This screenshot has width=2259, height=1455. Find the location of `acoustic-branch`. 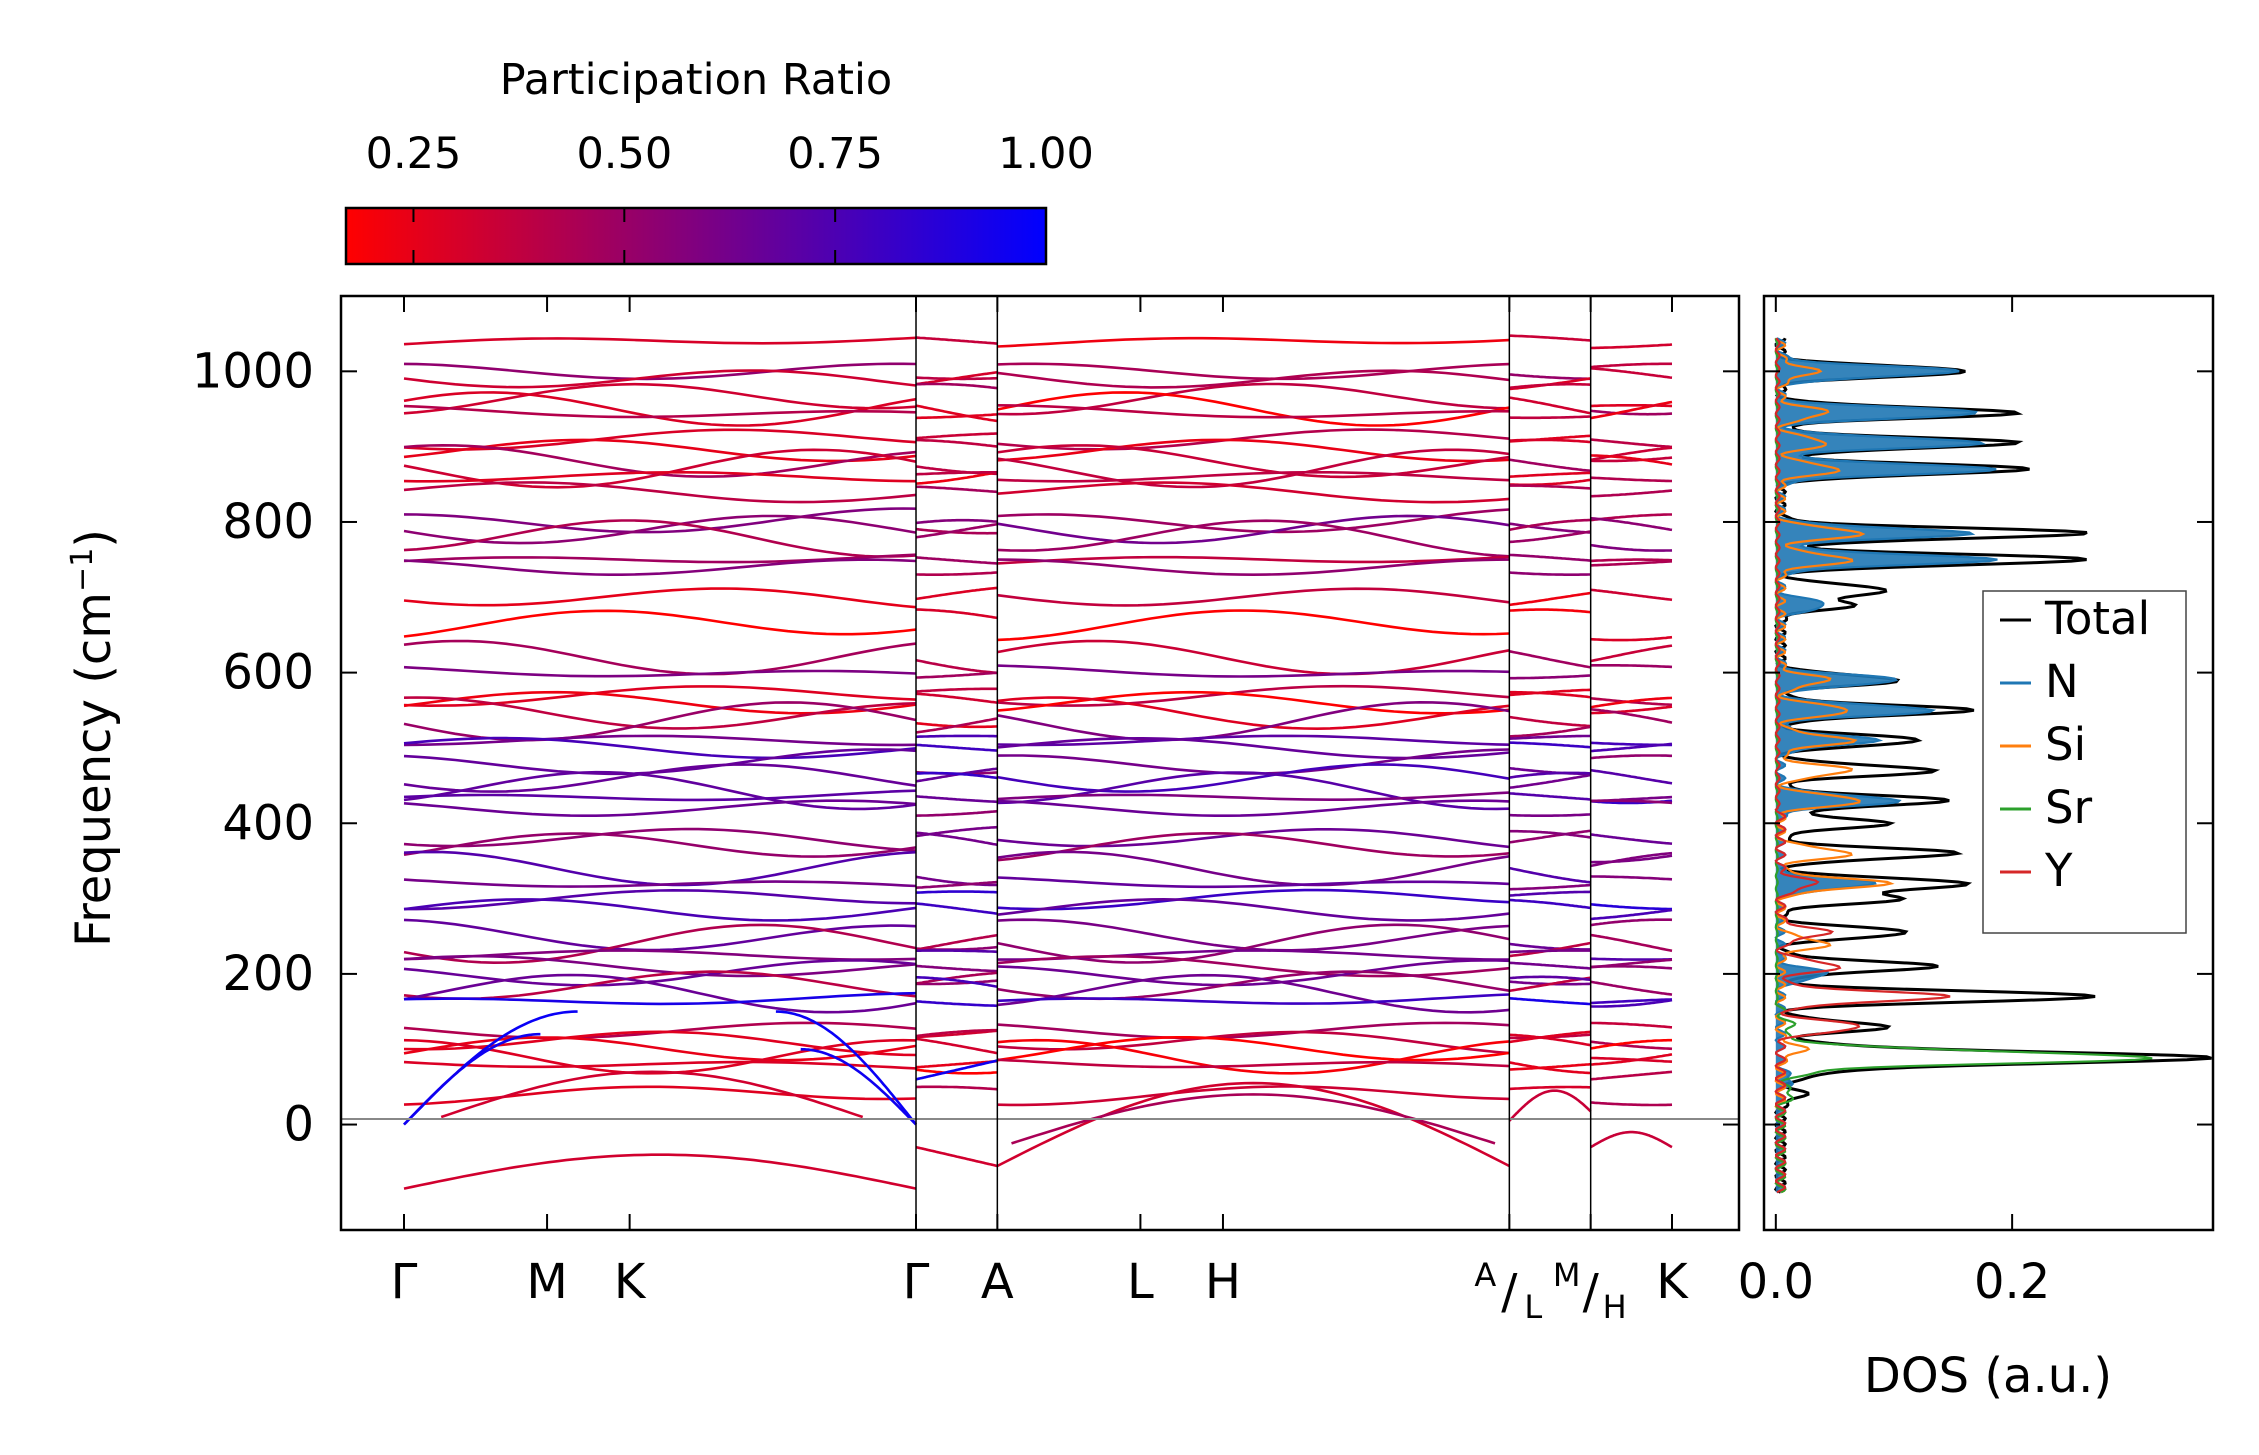

acoustic-branch is located at coordinates (846, 1068).